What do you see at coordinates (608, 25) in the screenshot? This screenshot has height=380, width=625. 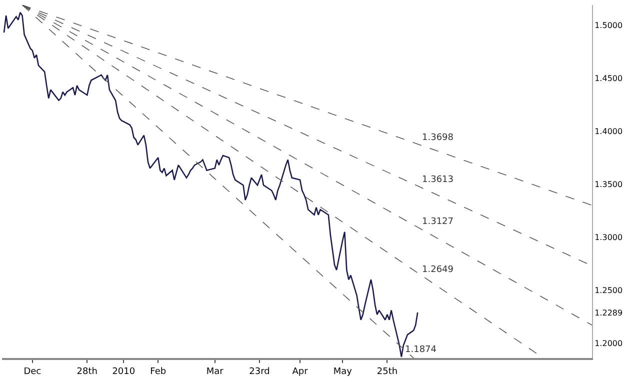 I see `y-tick-label: 1.5000` at bounding box center [608, 25].